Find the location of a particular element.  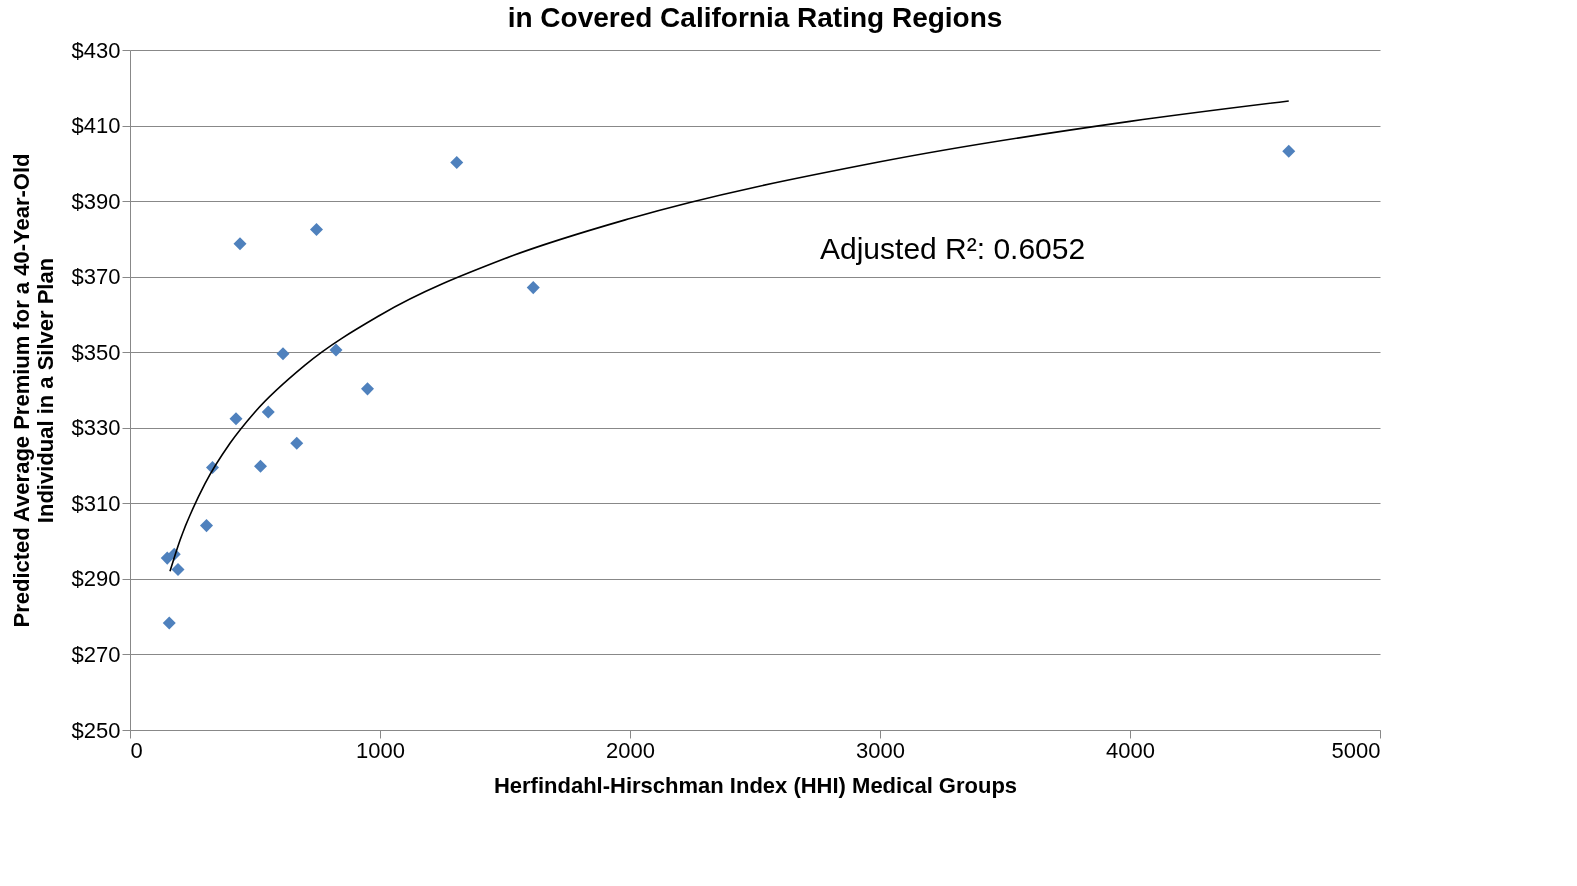

y-tick-label: $250 is located at coordinates (96, 730).